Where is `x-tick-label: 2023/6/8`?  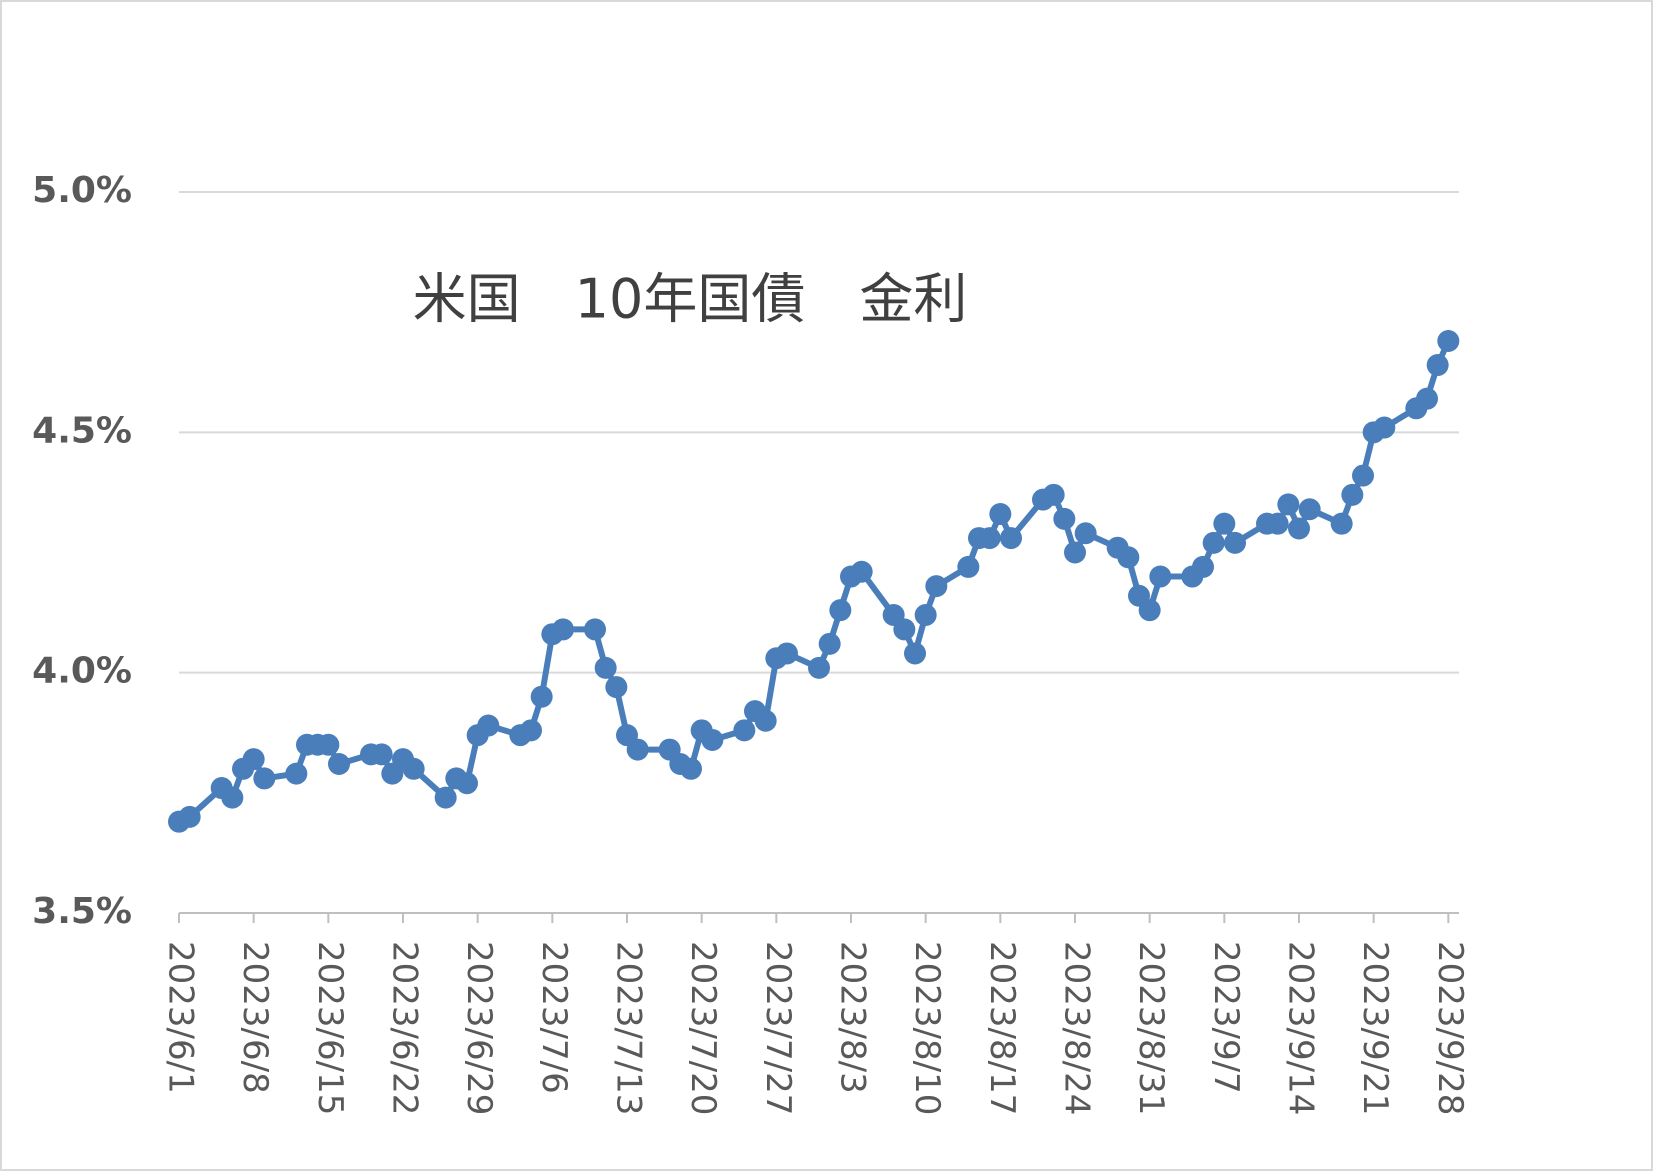 x-tick-label: 2023/6/8 is located at coordinates (255, 1017).